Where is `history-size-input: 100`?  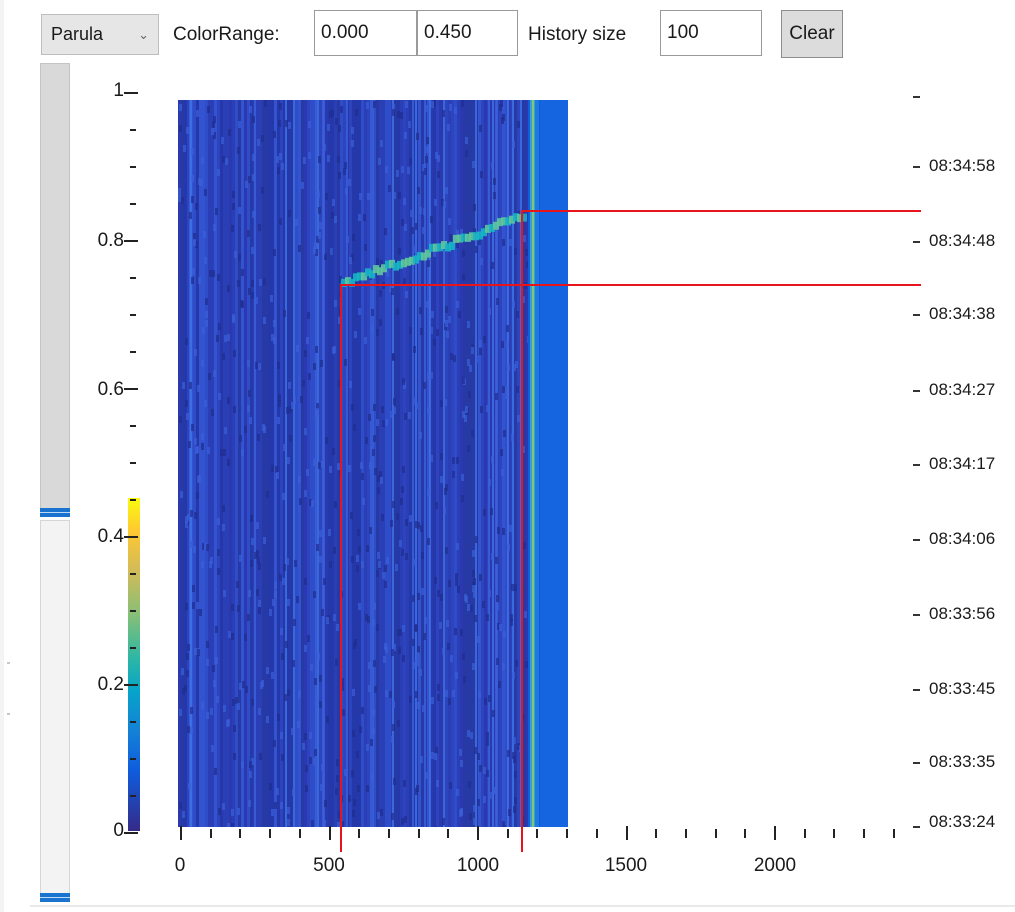
history-size-input: 100 is located at coordinates (711, 33).